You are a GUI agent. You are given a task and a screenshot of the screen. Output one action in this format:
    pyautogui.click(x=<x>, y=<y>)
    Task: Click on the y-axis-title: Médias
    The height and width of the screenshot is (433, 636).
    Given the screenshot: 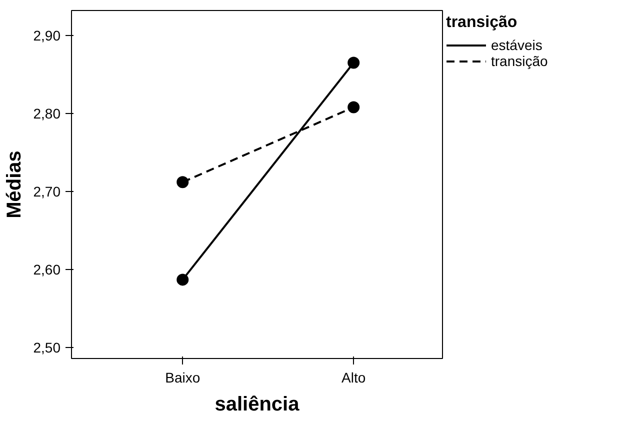 What is the action you would take?
    pyautogui.click(x=14, y=184)
    